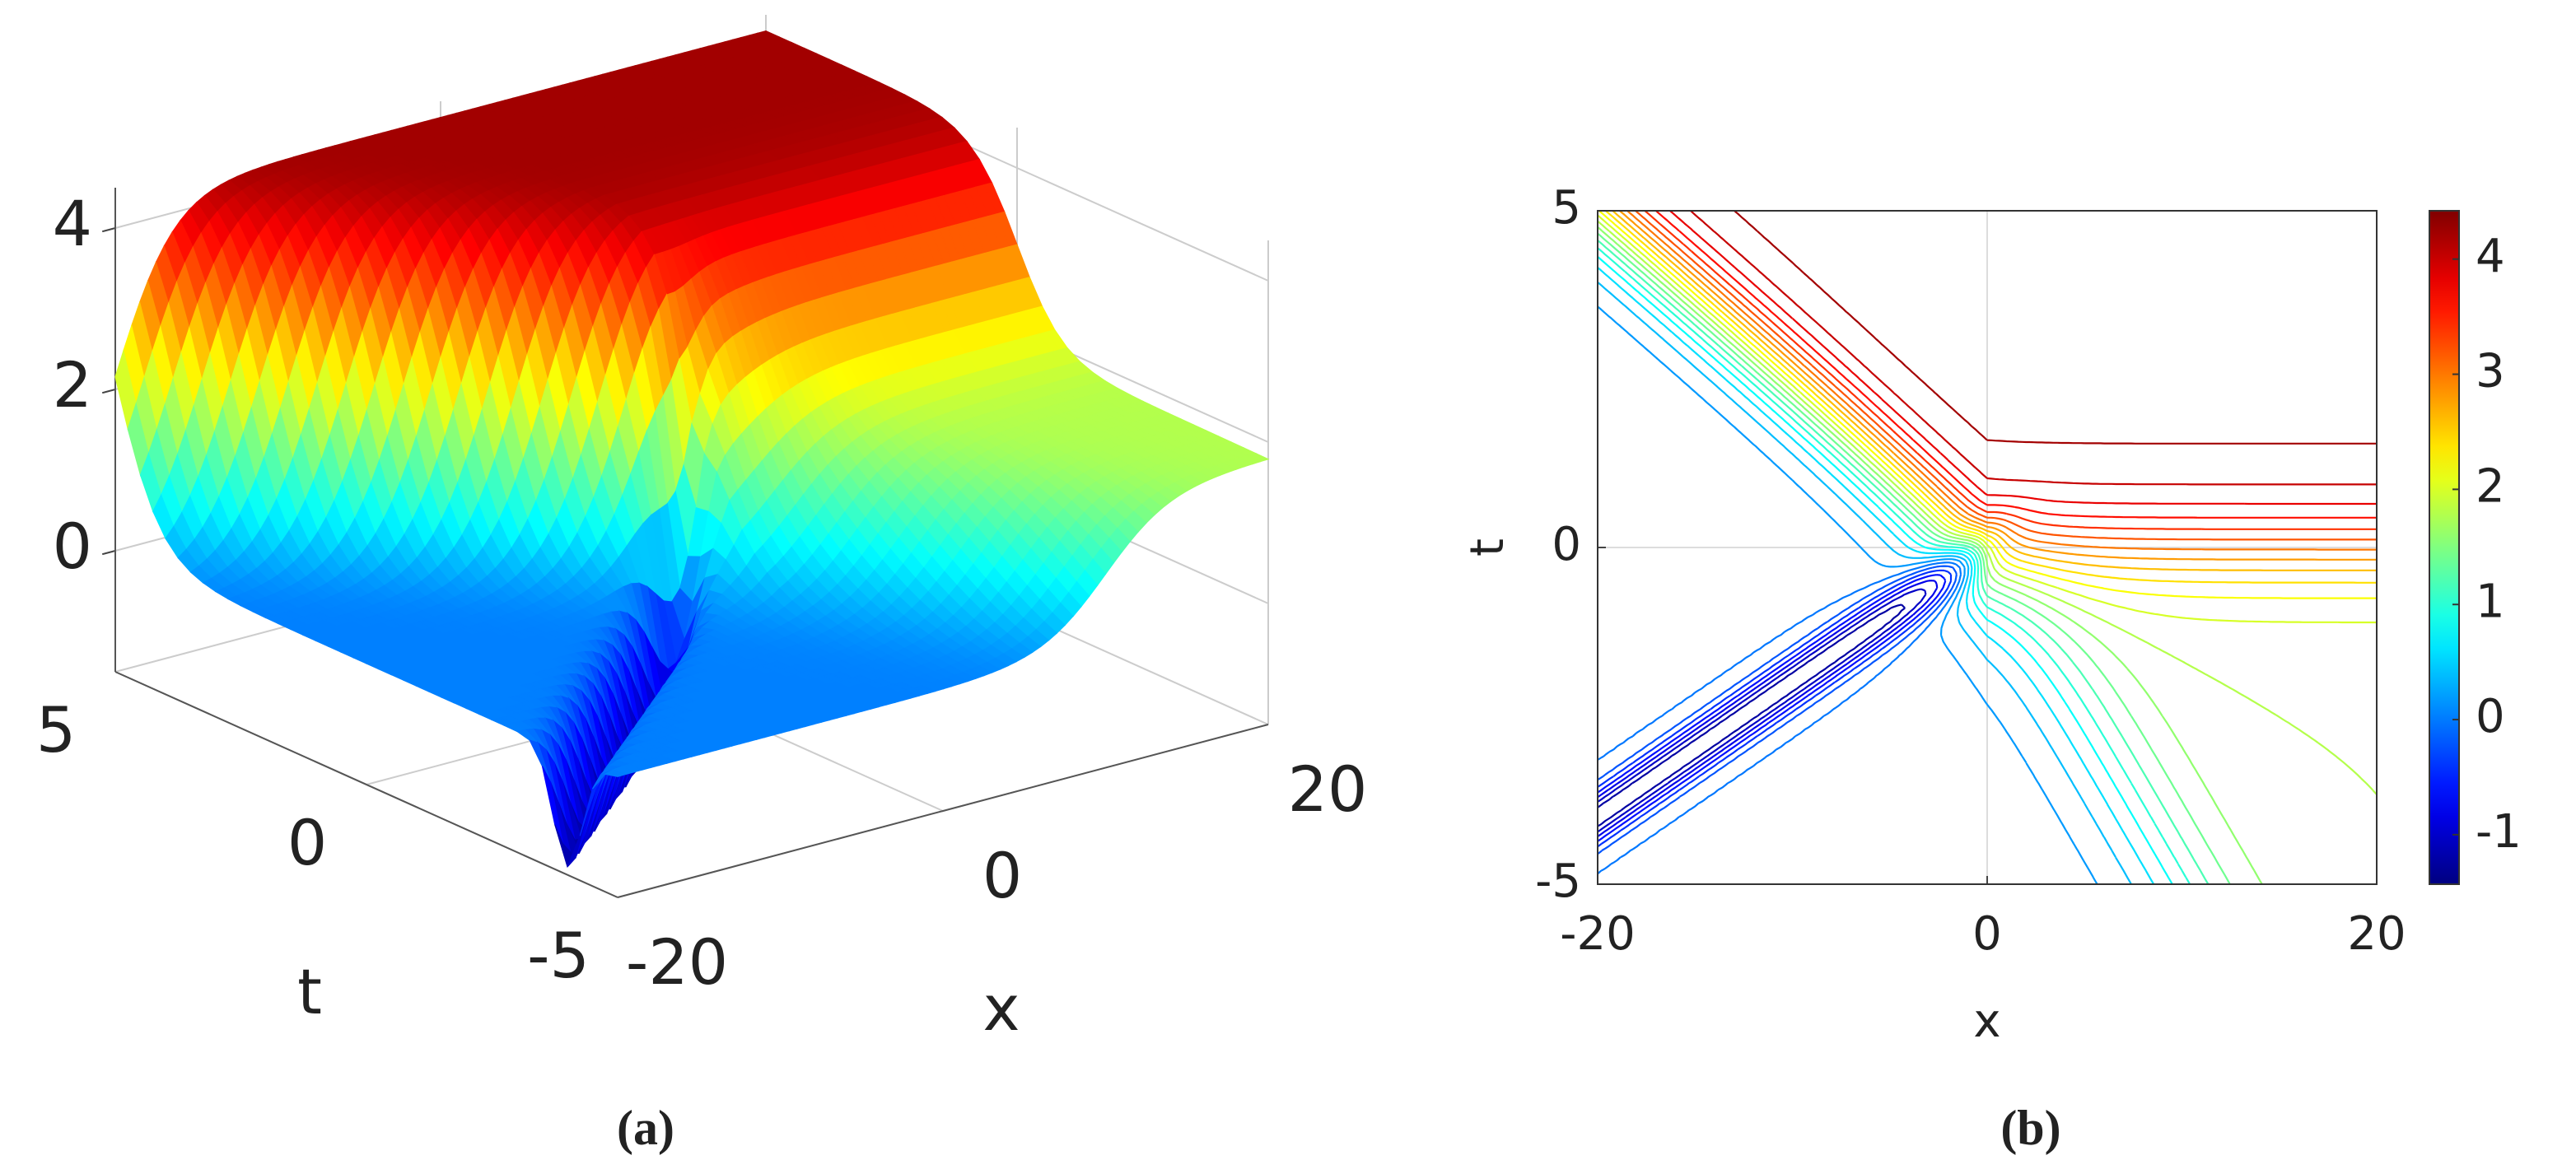 This screenshot has width=2576, height=1174. What do you see at coordinates (2490, 256) in the screenshot?
I see `colorbar-tick-label: 4` at bounding box center [2490, 256].